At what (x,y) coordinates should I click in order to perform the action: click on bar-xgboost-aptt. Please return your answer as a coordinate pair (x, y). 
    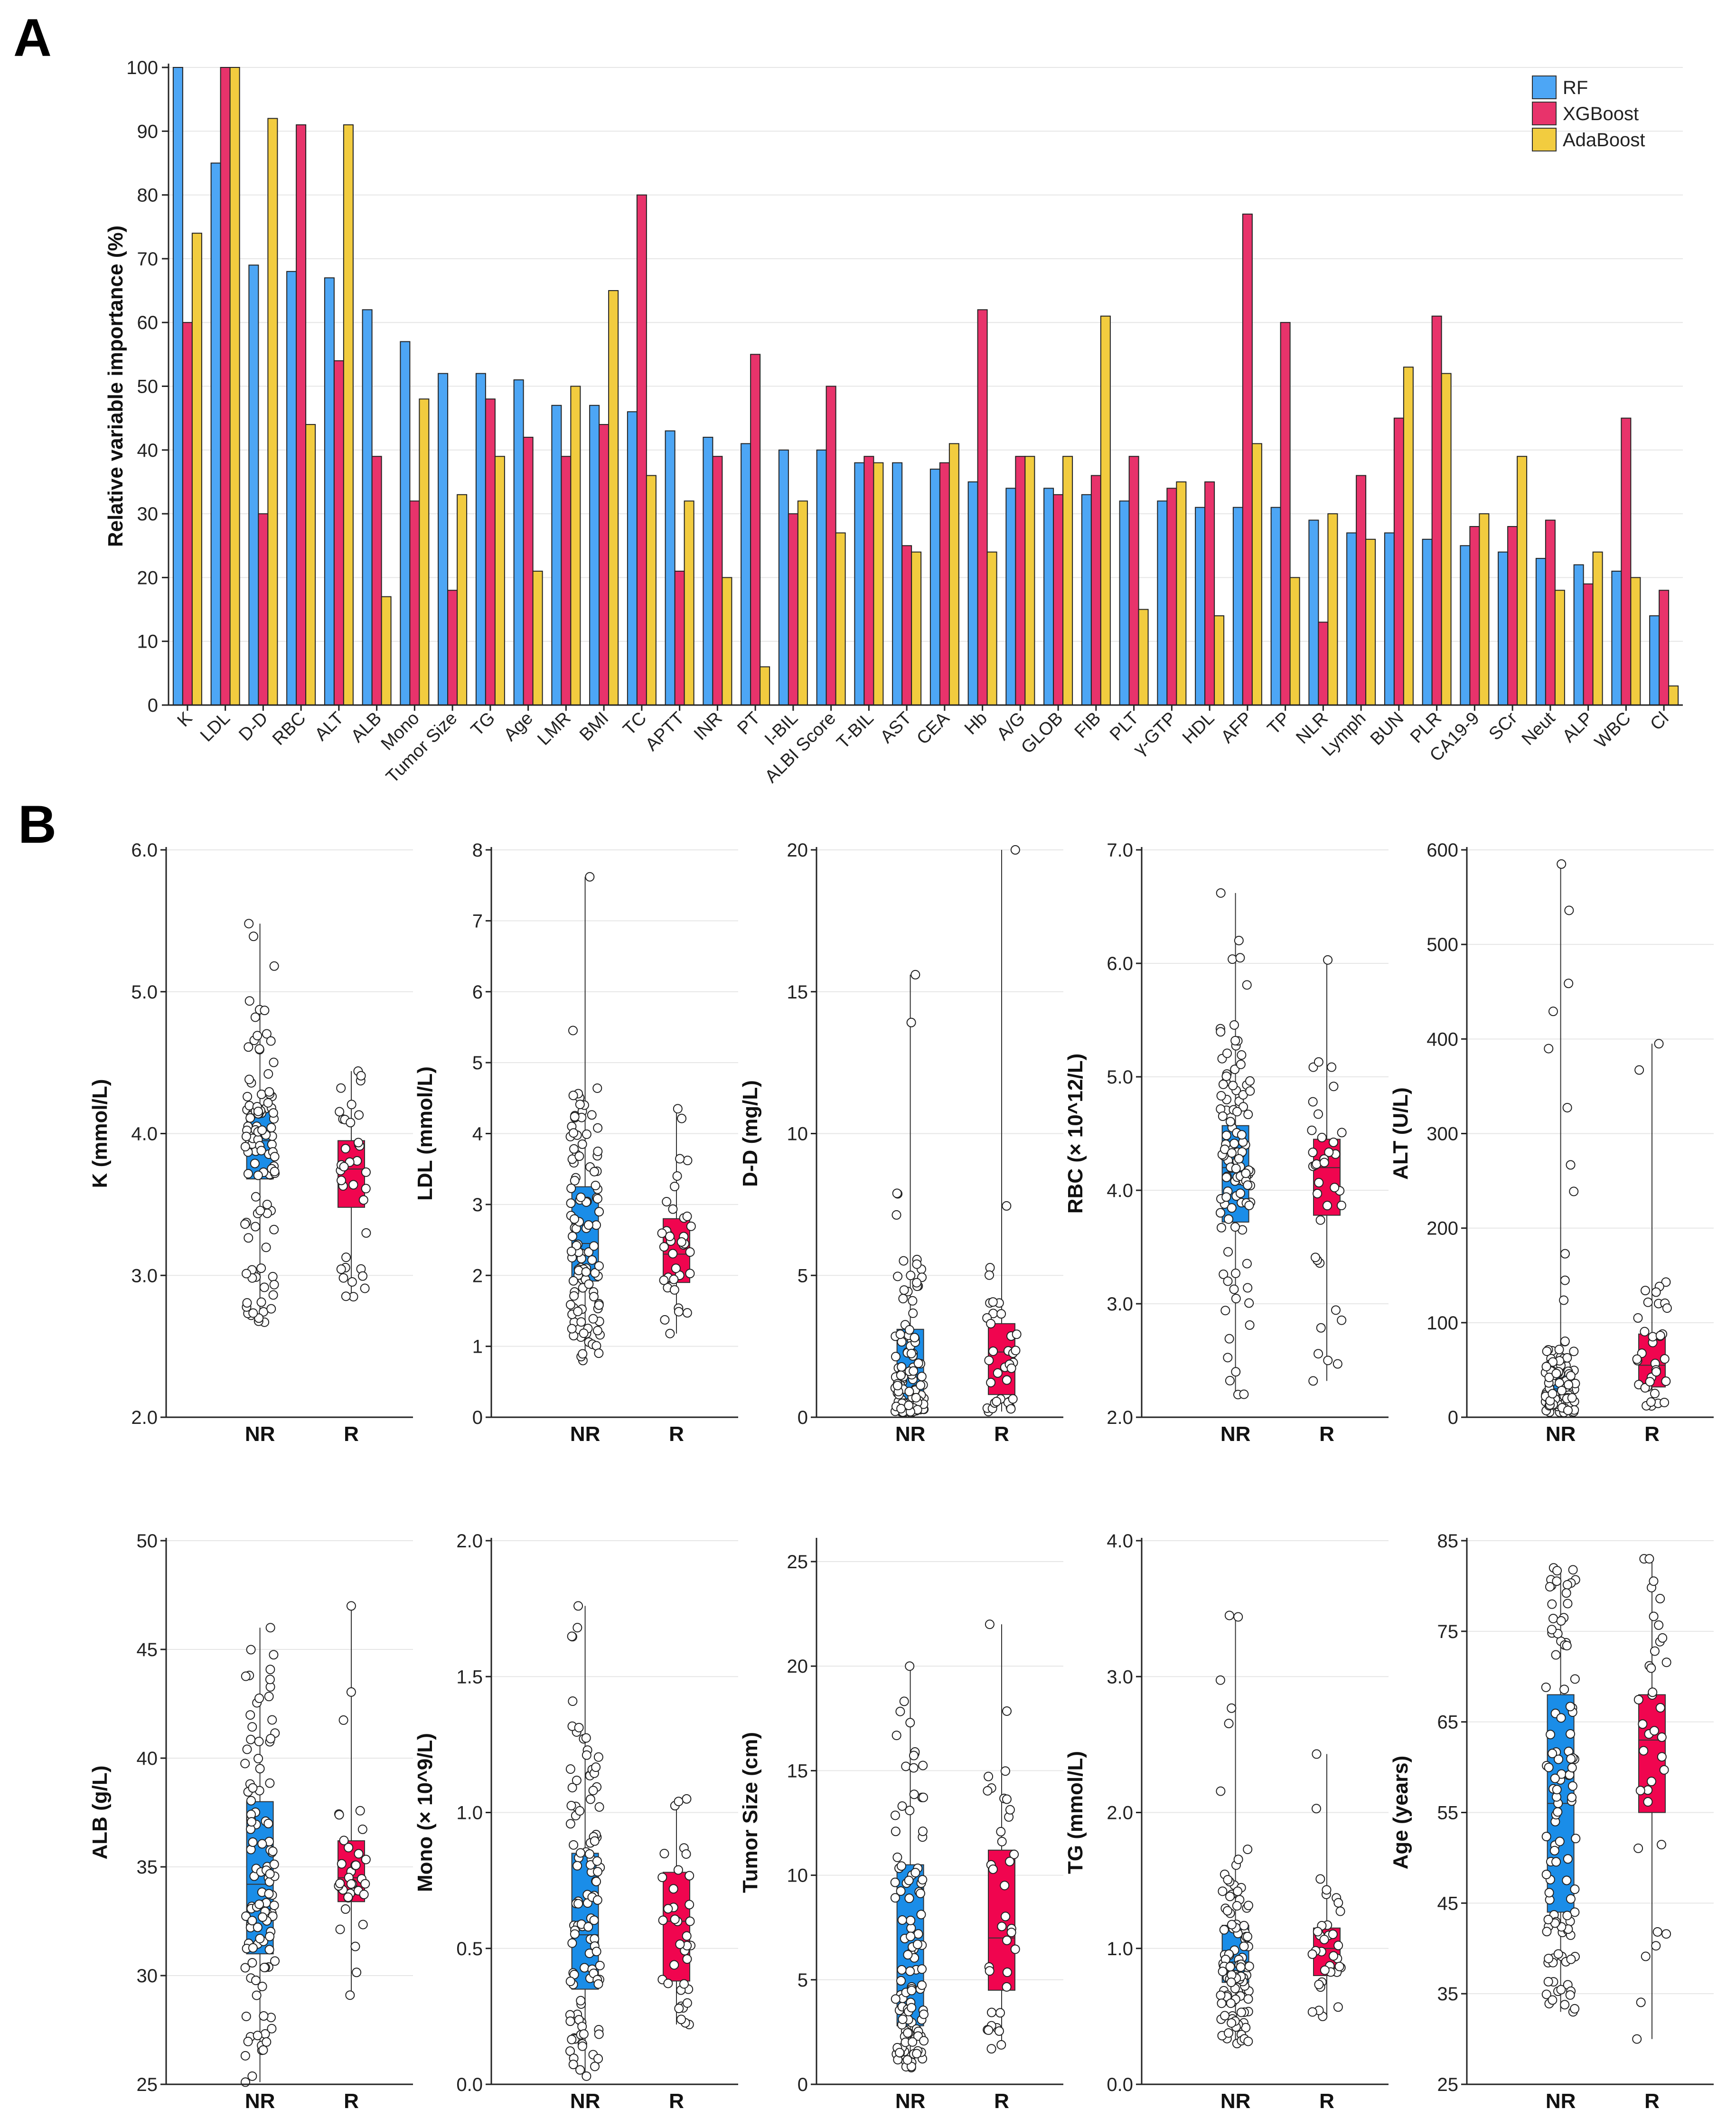
    Looking at the image, I should click on (679, 638).